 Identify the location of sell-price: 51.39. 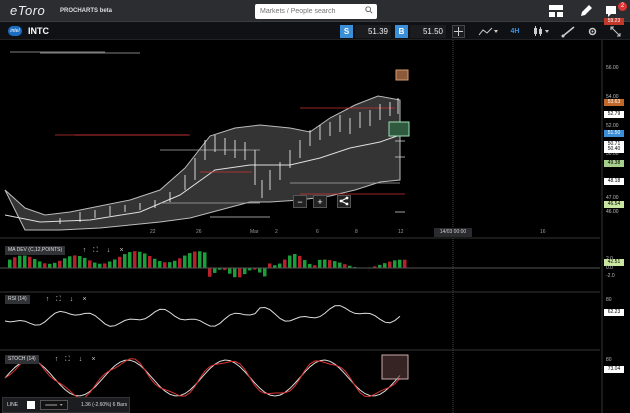
(373, 31).